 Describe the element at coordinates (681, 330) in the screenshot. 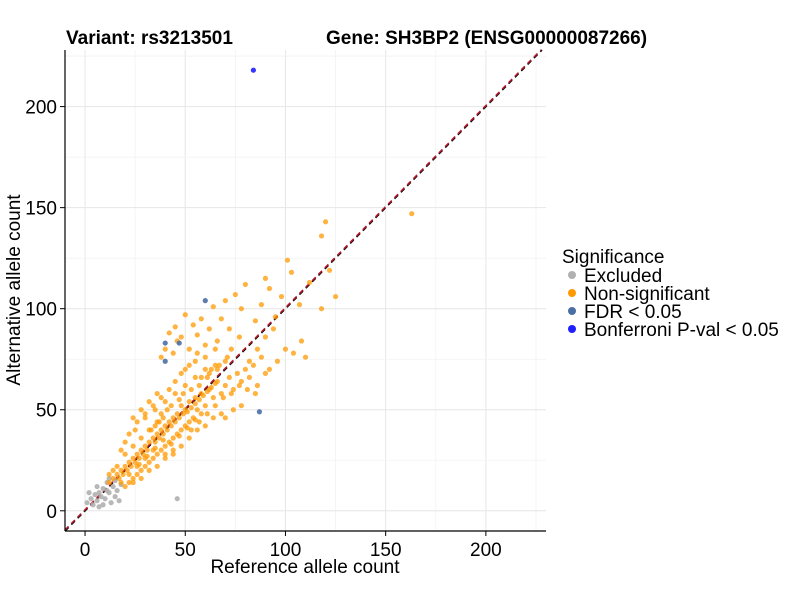

I see `legend-label-4: Bonferroni P-val < 0.05` at that location.